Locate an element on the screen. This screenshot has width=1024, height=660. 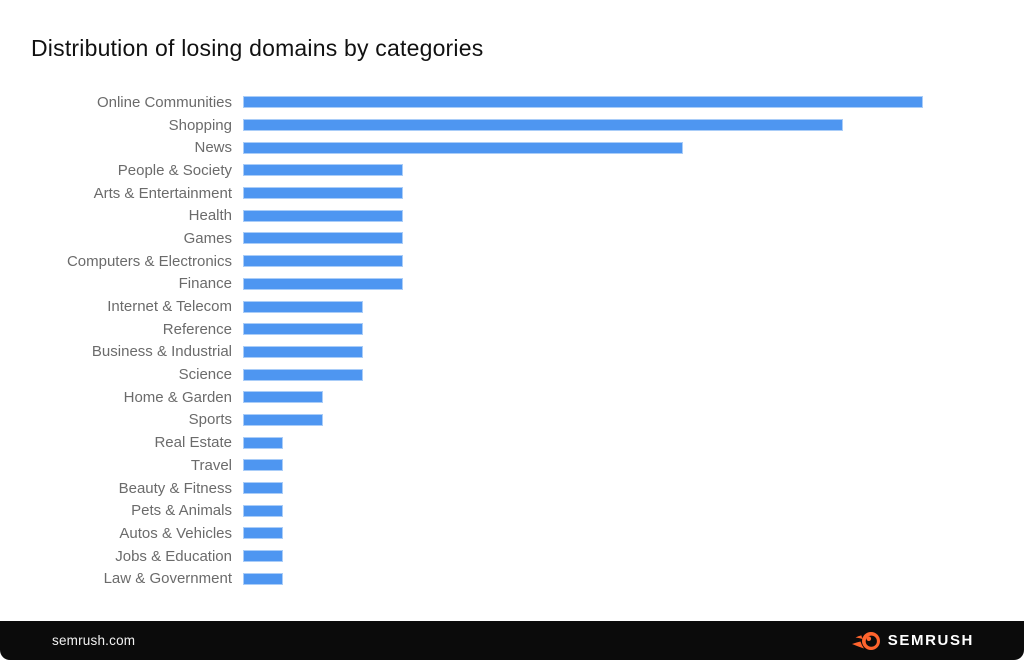
bar-row: Finance is located at coordinates (512, 284).